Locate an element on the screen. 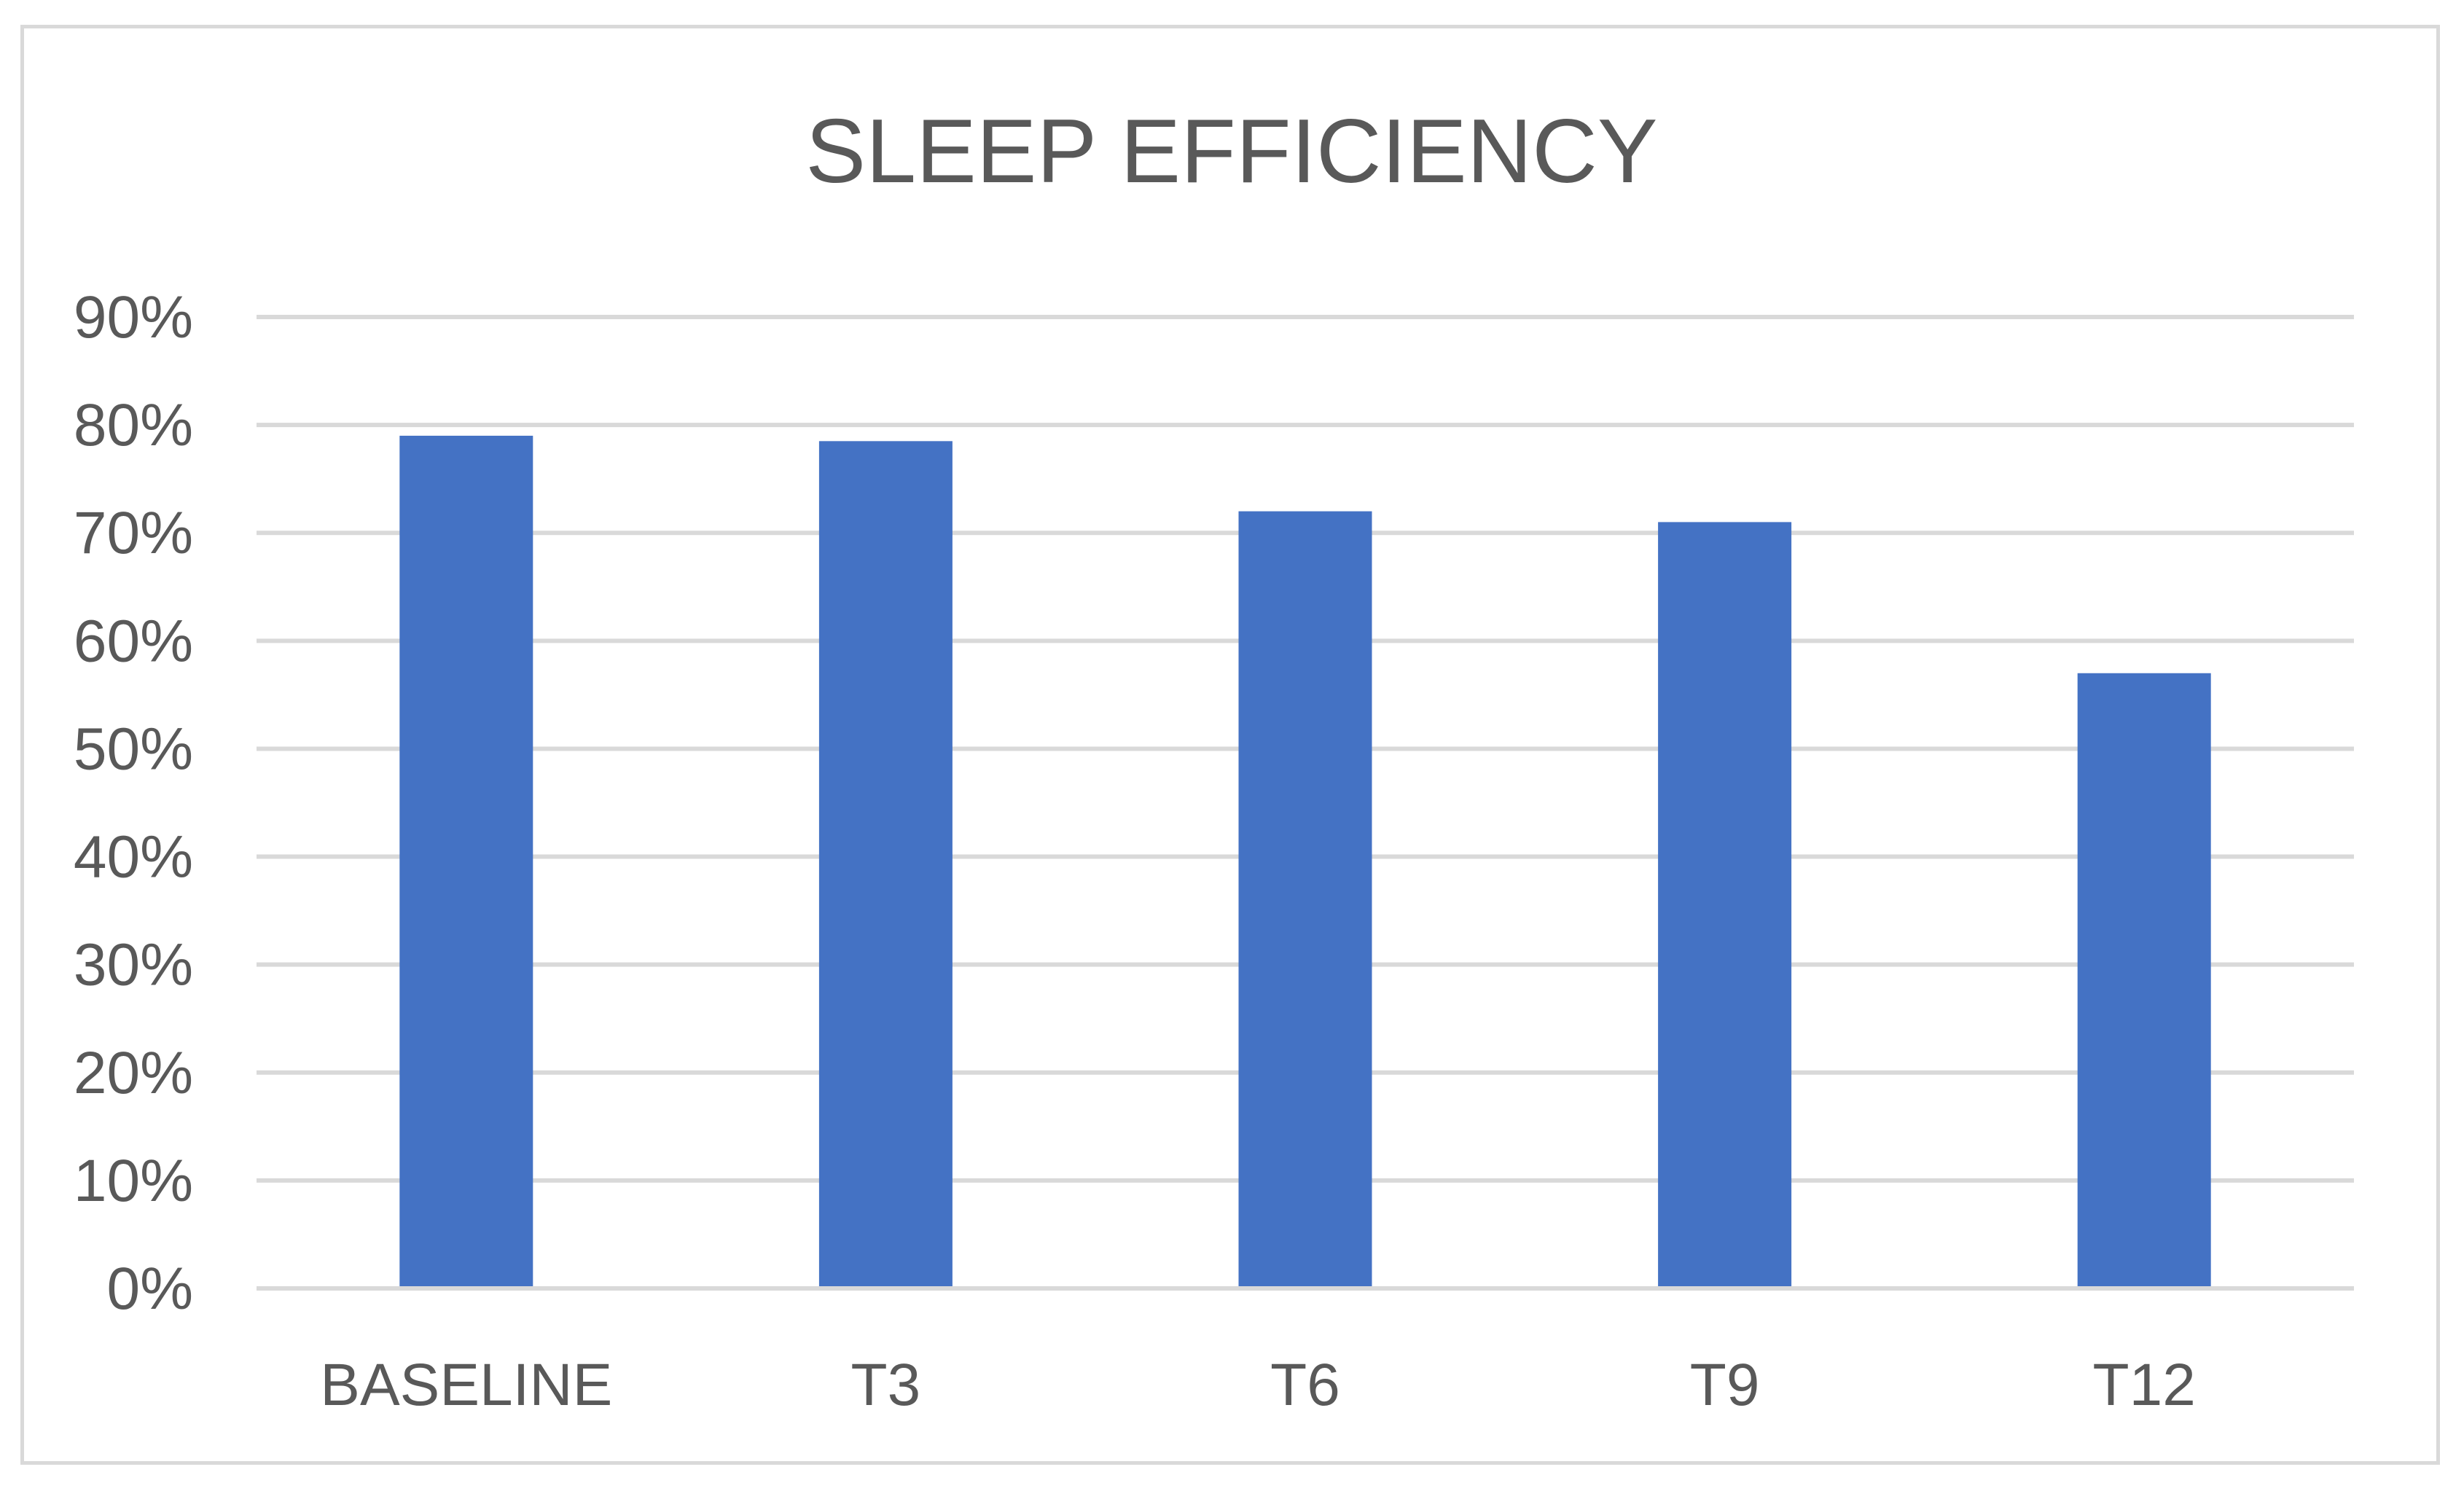 The height and width of the screenshot is (1491, 2464). bar-t12 is located at coordinates (2144, 981).